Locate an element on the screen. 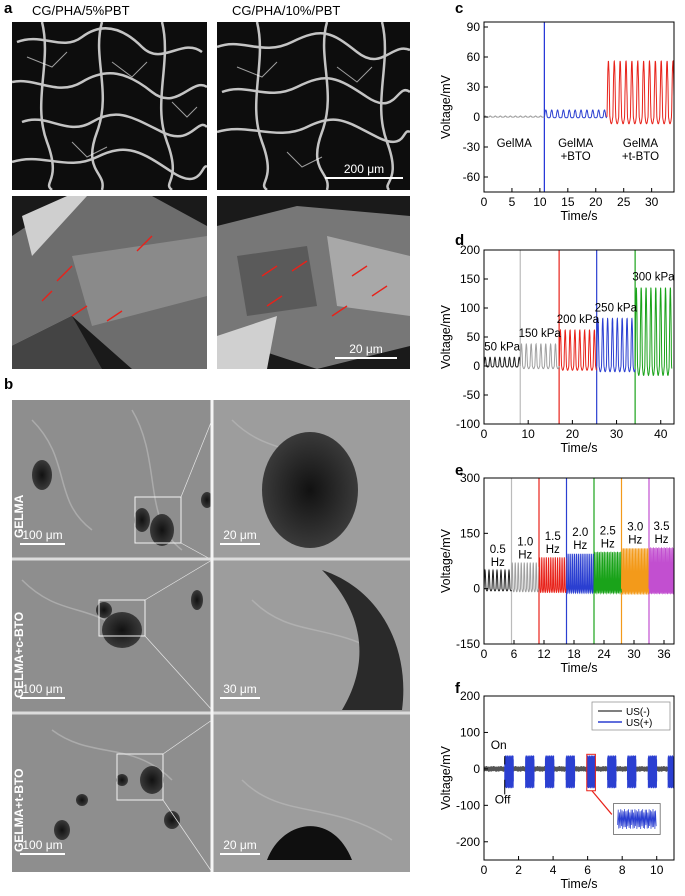  panel-c-letter: c is located at coordinates (459, 8).